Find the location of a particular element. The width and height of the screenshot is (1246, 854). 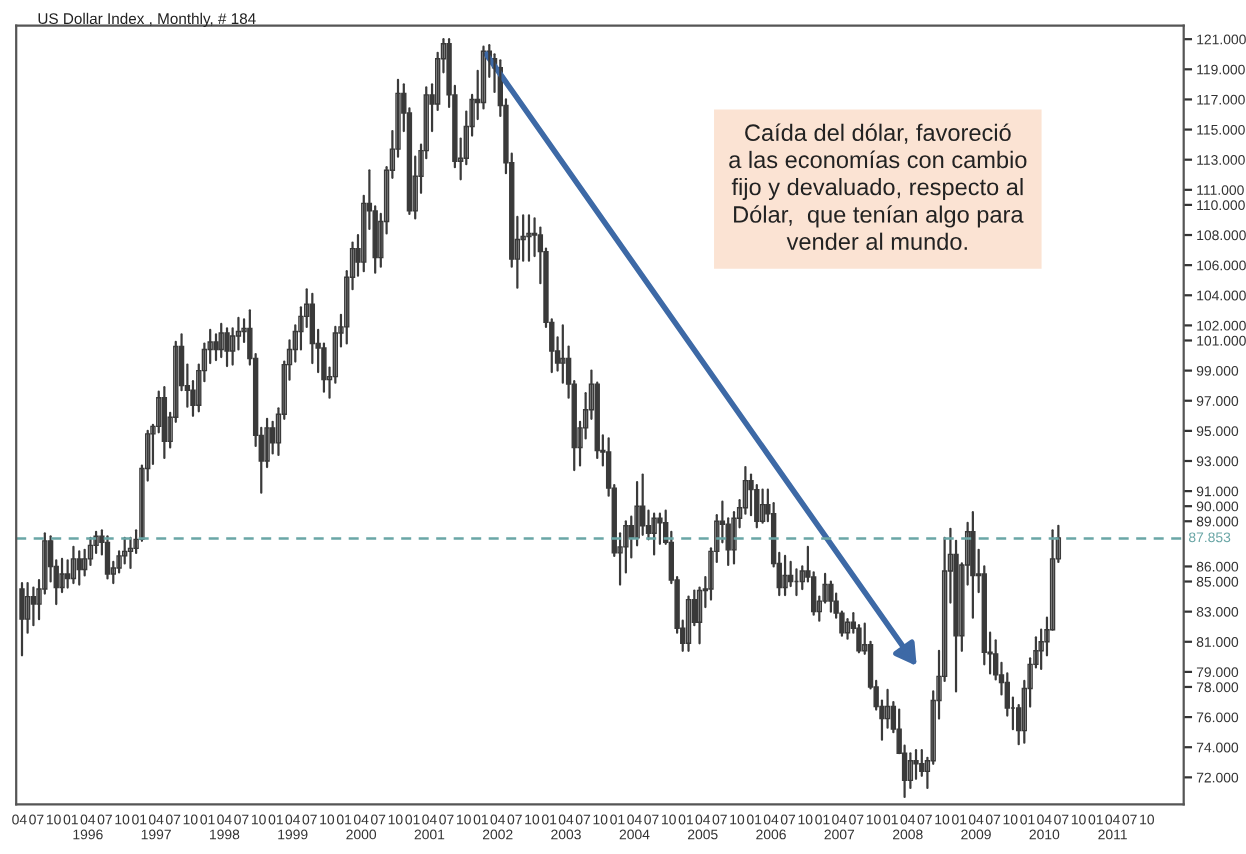

annotation: Caída del dólar, favoreció a las economías con cambio fijo y devaluado, respecto al Dólar, que tenían algo para vender al mundo. is located at coordinates (878, 186).